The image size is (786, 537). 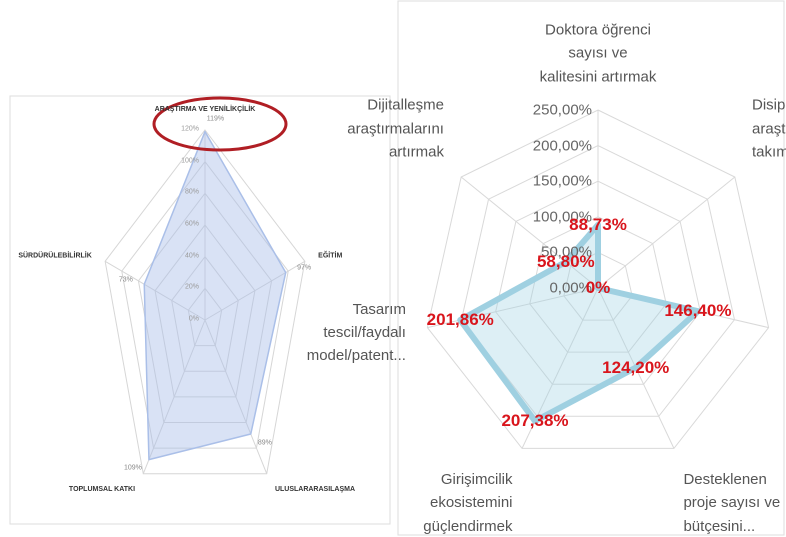 I want to click on value-label: 97%, so click(x=304, y=268).